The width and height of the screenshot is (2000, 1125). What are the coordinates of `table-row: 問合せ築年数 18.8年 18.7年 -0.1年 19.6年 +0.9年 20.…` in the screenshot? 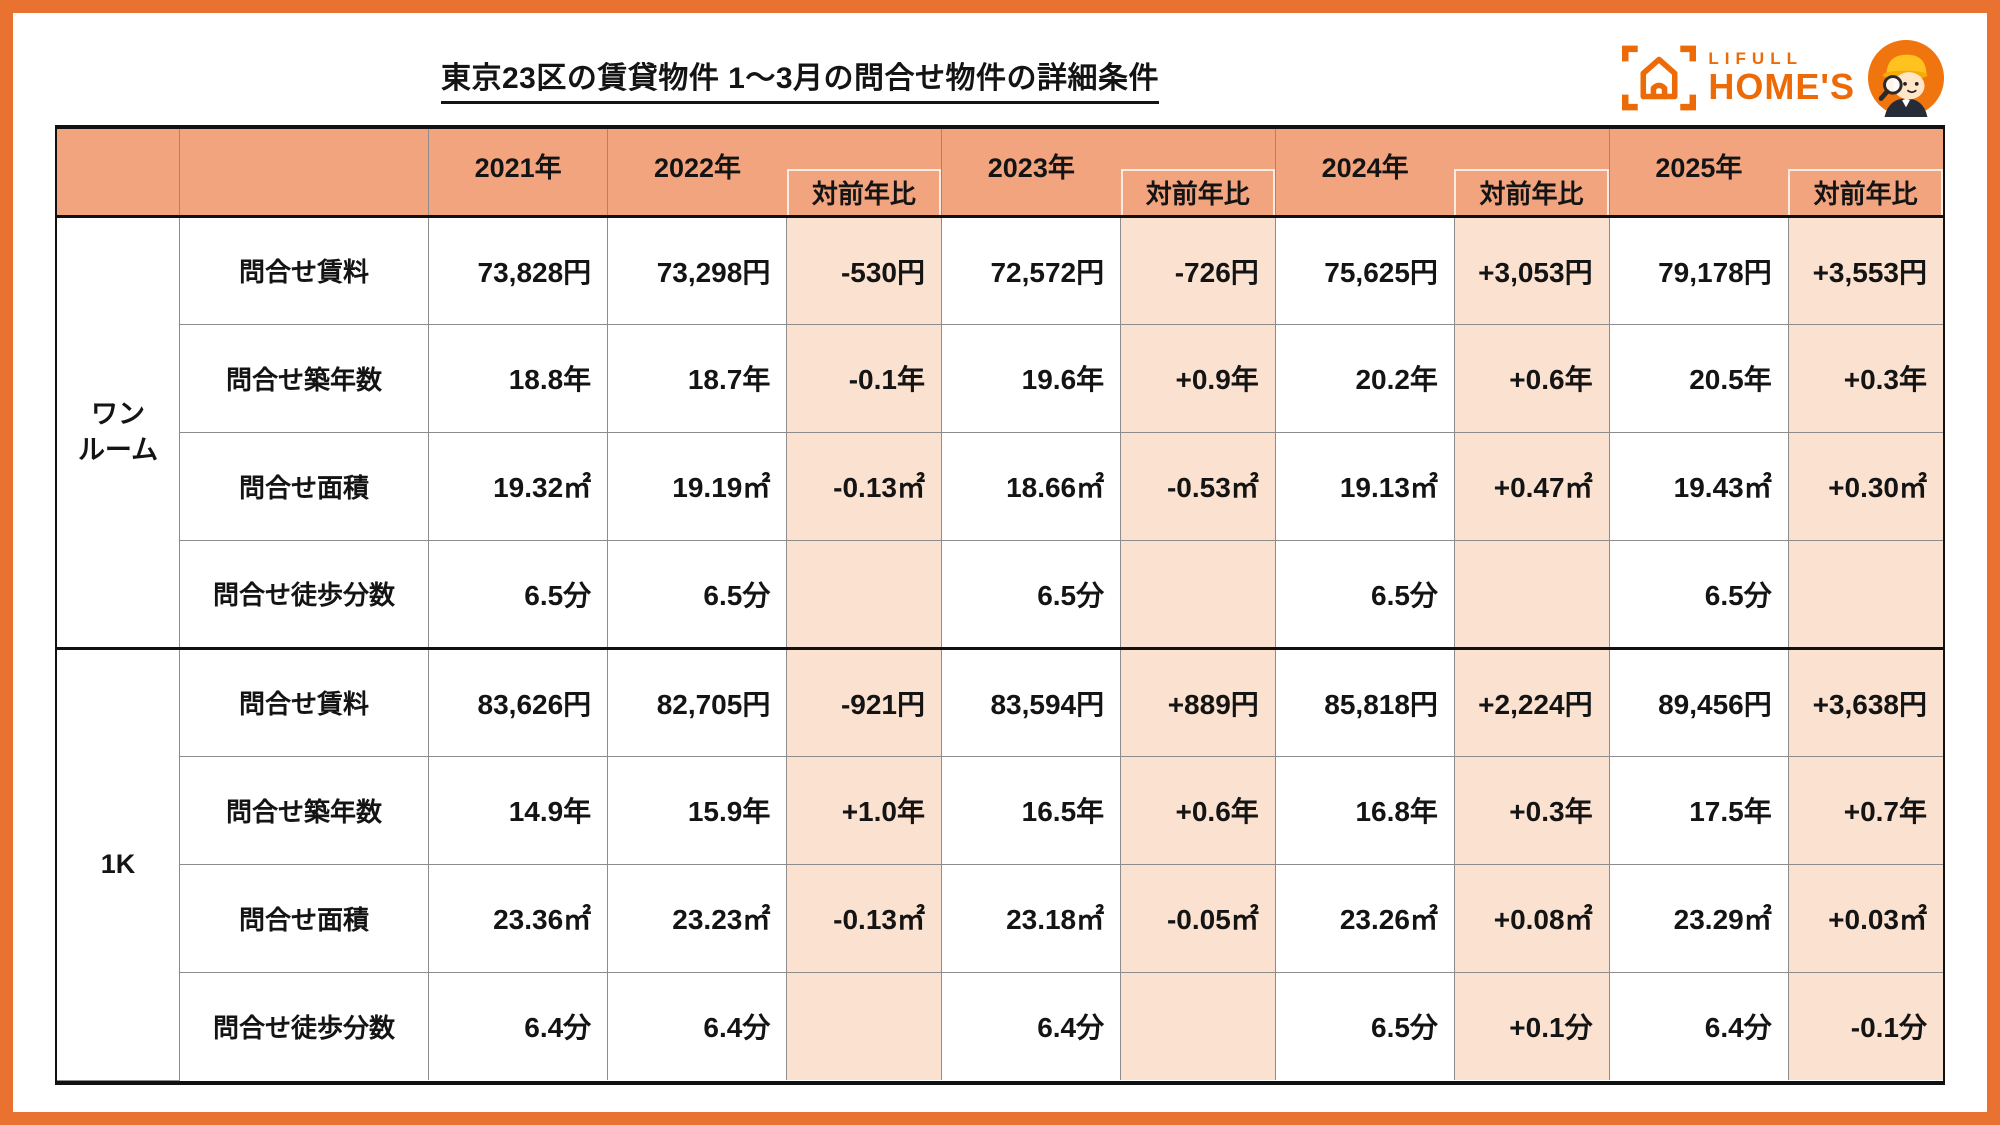 It's located at (1000, 378).